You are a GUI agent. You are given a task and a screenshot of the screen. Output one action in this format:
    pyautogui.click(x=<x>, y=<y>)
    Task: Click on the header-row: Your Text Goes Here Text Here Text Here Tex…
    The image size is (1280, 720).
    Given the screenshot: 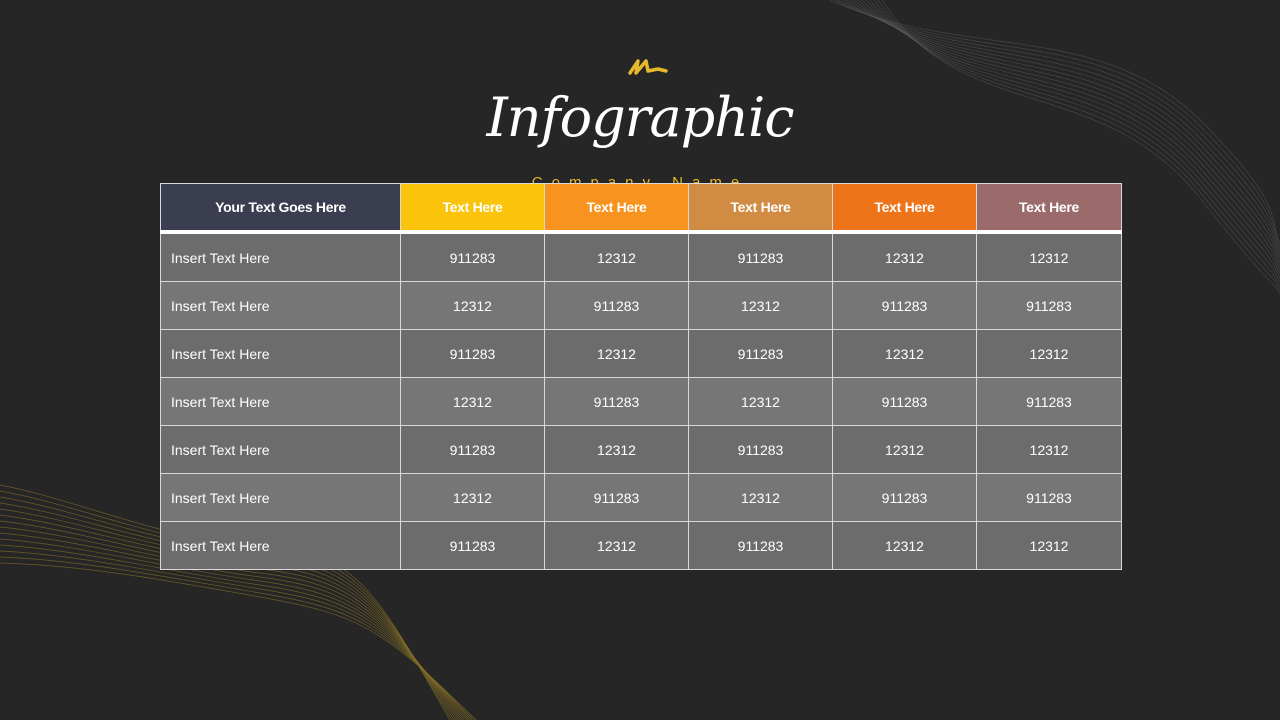 What is the action you would take?
    pyautogui.click(x=641, y=208)
    